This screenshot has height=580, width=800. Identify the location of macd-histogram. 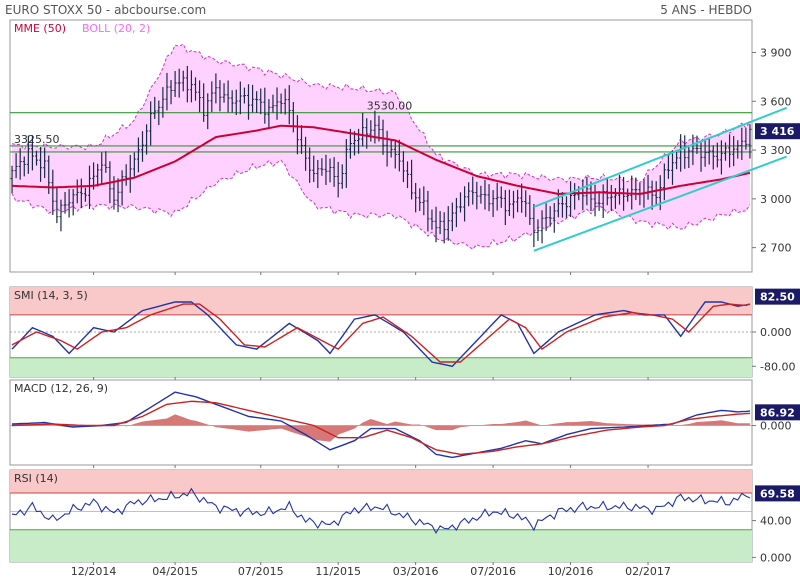
(381, 428).